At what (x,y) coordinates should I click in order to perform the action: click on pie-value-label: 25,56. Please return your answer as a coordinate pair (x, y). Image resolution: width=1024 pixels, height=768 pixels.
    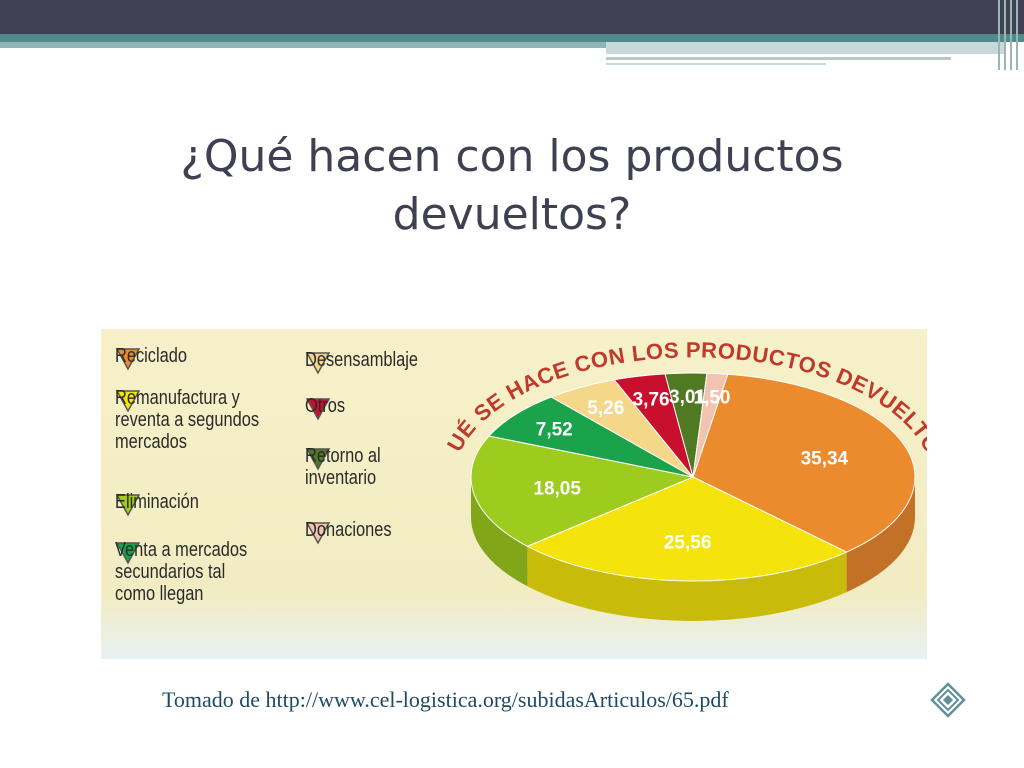
    Looking at the image, I should click on (688, 542).